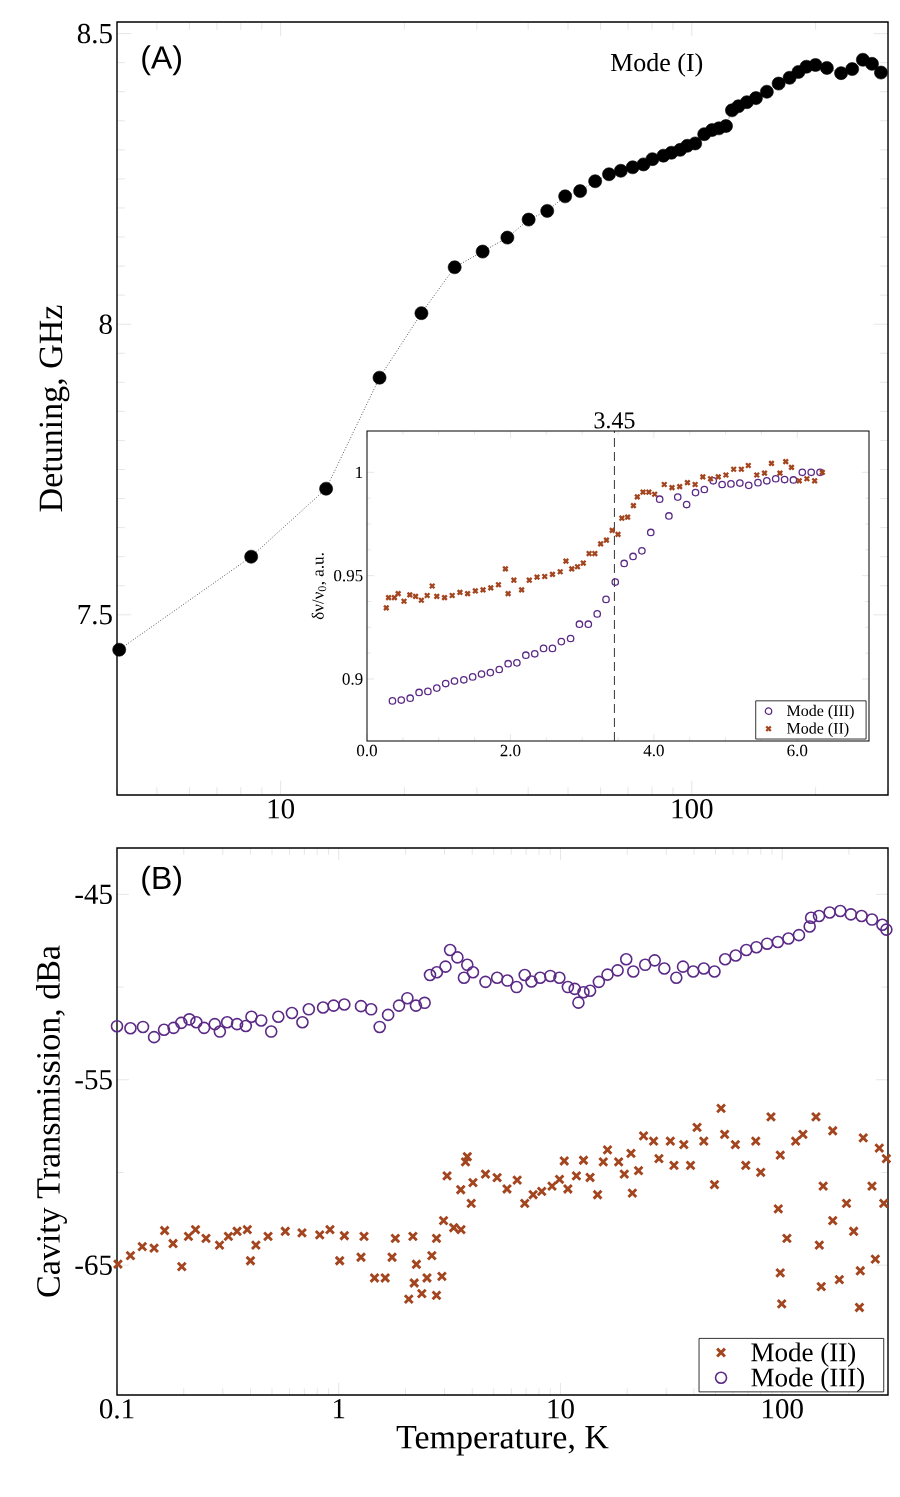 Image resolution: width=900 pixels, height=1497 pixels. Describe the element at coordinates (348, 575) in the screenshot. I see `y-tick-label: 0.95` at that location.